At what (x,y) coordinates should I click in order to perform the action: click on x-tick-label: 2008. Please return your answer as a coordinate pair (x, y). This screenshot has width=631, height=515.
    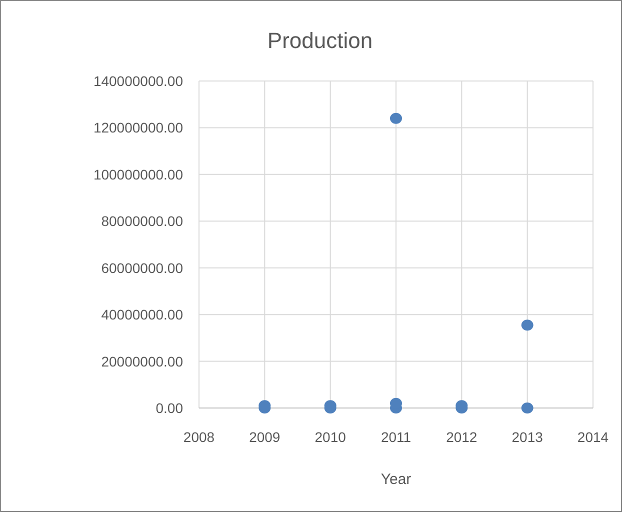
    Looking at the image, I should click on (199, 437).